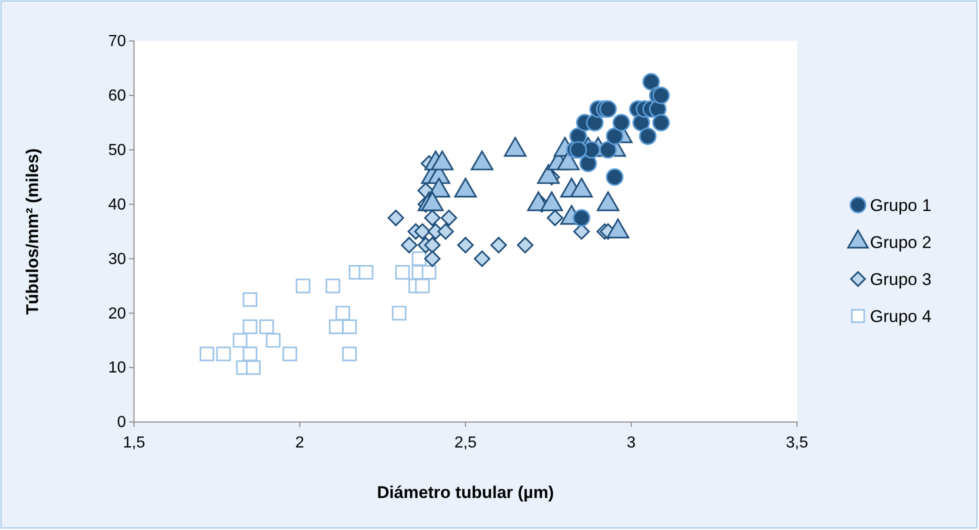 This screenshot has width=979, height=530. What do you see at coordinates (32, 231) in the screenshot?
I see `y-axis-title: Túbulos/mm² (miles)` at bounding box center [32, 231].